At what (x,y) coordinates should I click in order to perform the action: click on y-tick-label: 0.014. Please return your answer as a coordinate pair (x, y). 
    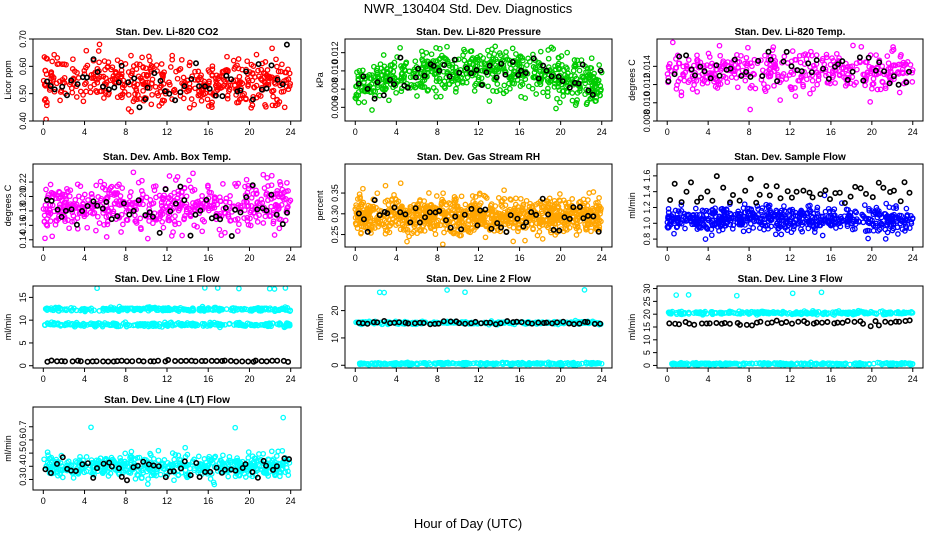
    Looking at the image, I should click on (647, 66).